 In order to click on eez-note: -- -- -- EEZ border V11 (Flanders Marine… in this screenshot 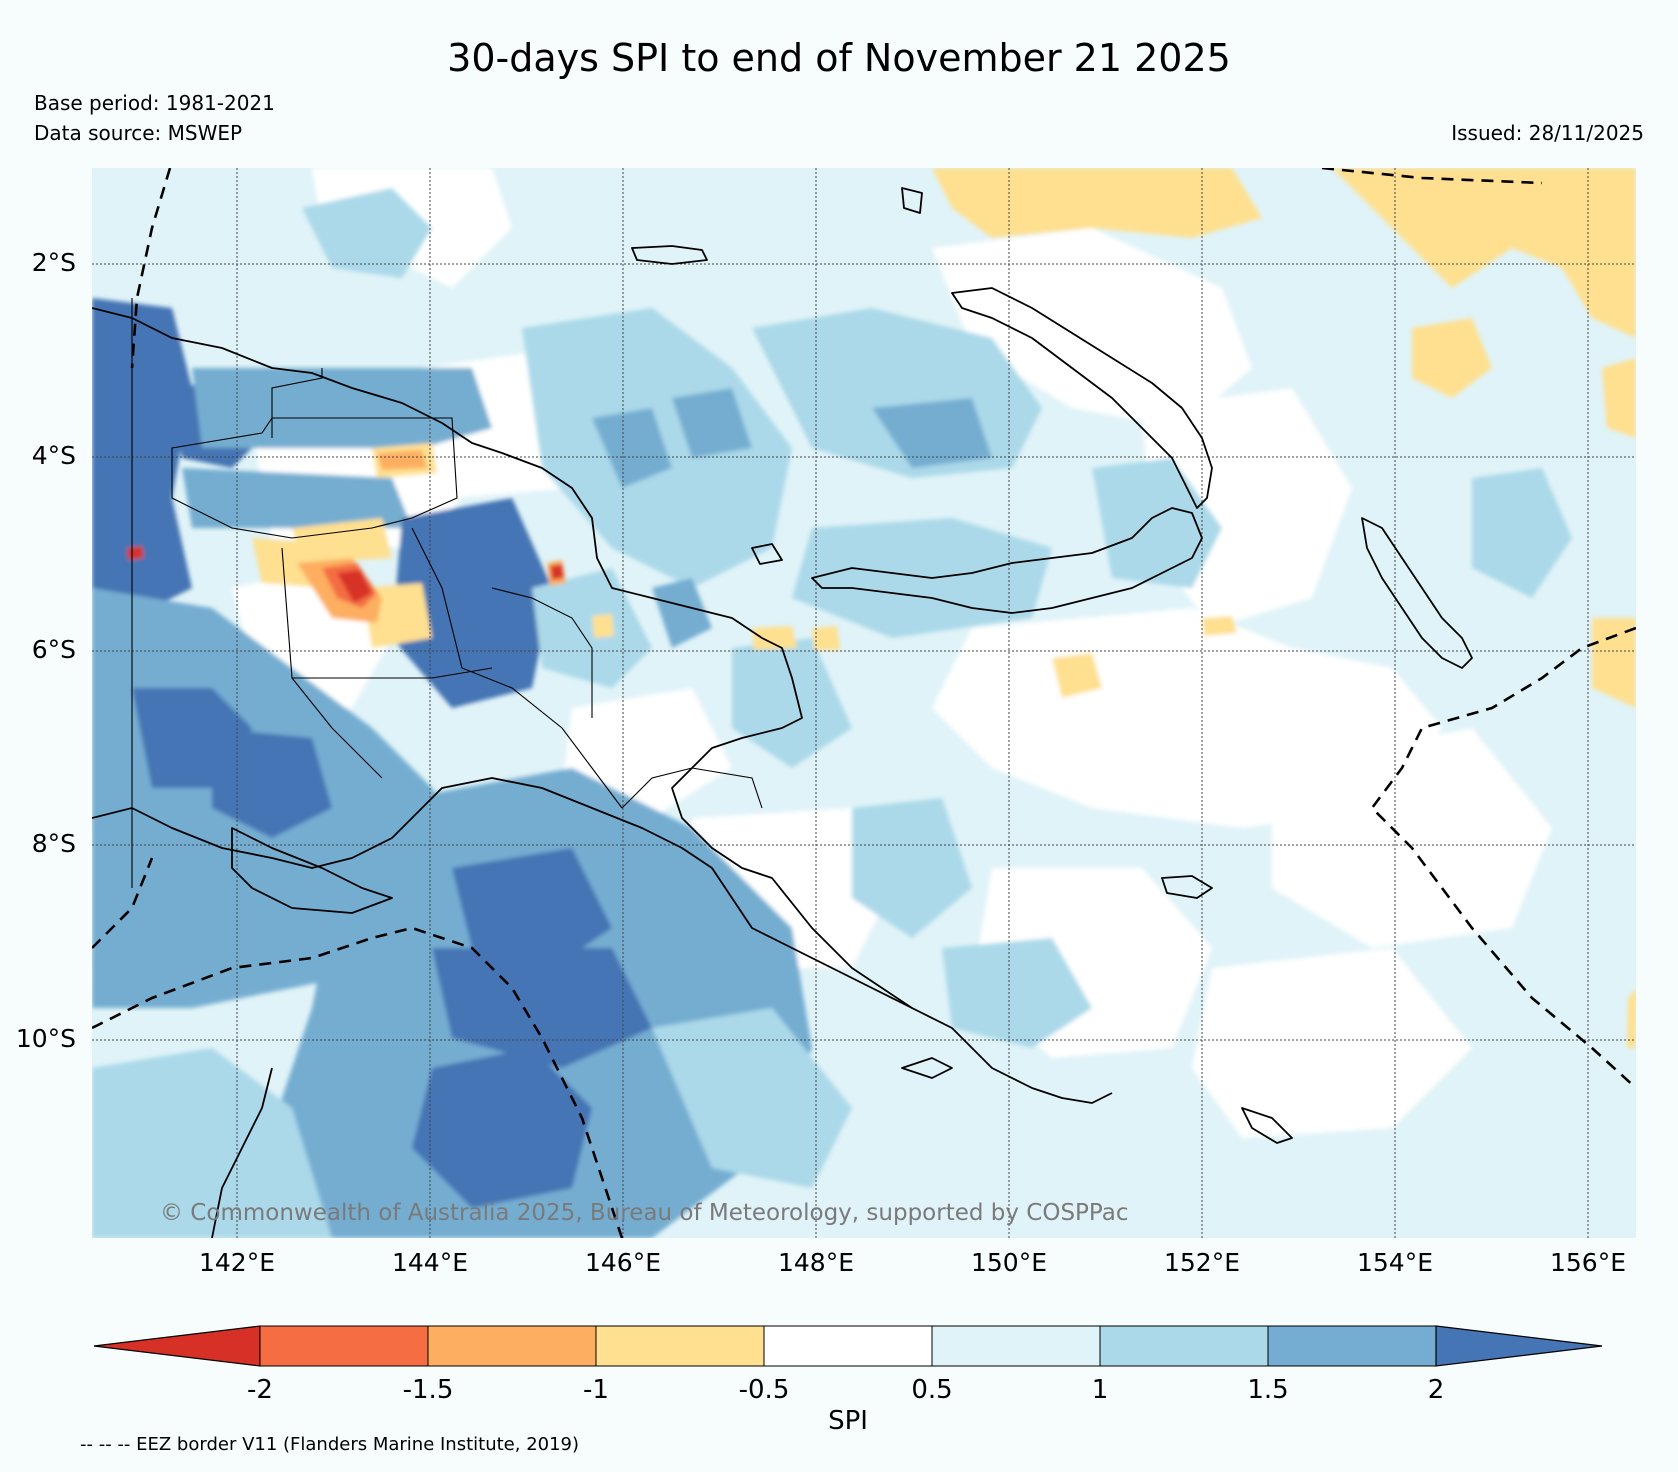, I will do `click(330, 1444)`.